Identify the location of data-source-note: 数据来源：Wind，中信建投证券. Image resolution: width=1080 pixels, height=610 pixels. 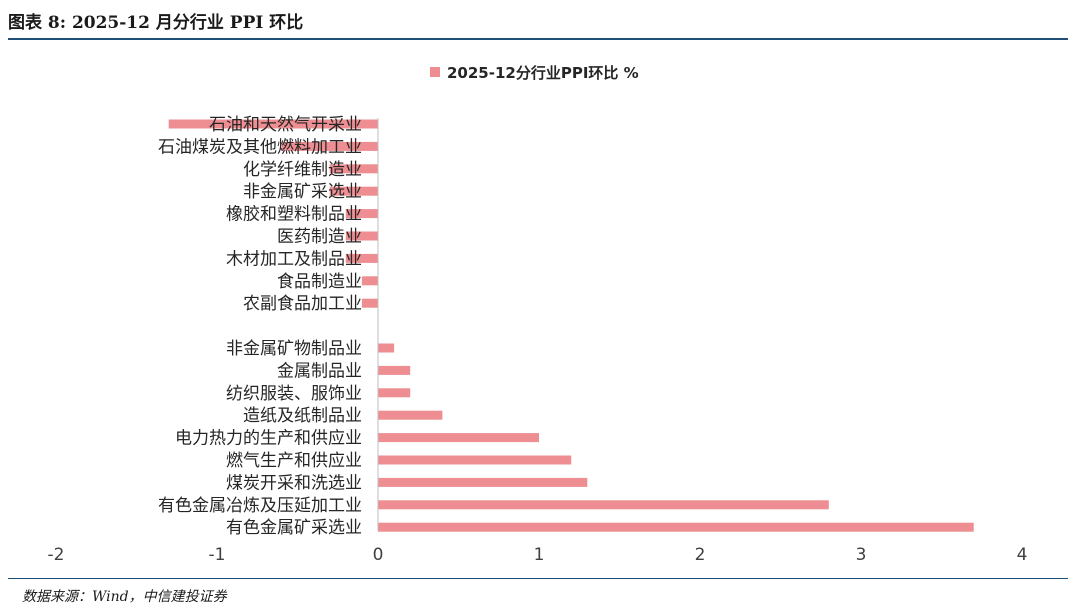
(124, 597).